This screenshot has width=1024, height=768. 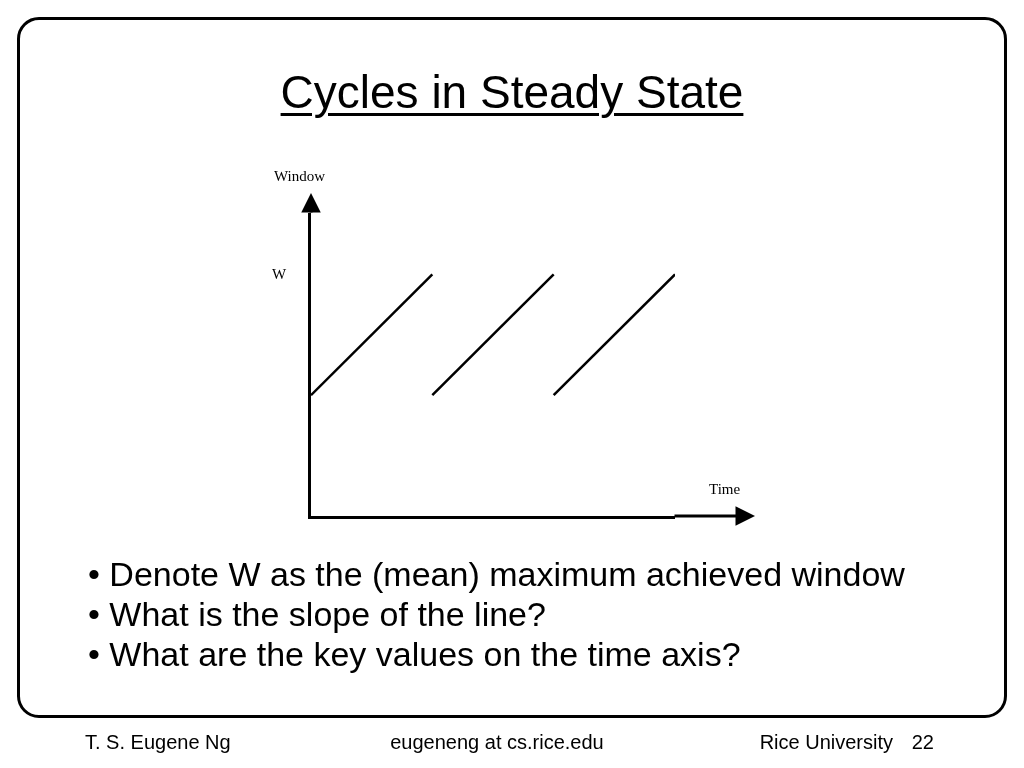 I want to click on text: 22, so click(x=922, y=742).